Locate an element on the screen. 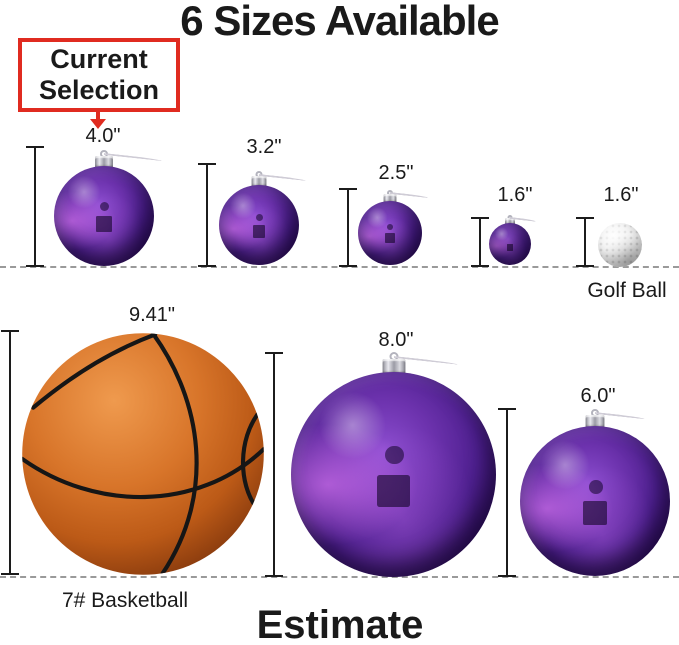 Image resolution: width=679 pixels, height=645 pixels. current-selection-line2: Selection is located at coordinates (99, 90).